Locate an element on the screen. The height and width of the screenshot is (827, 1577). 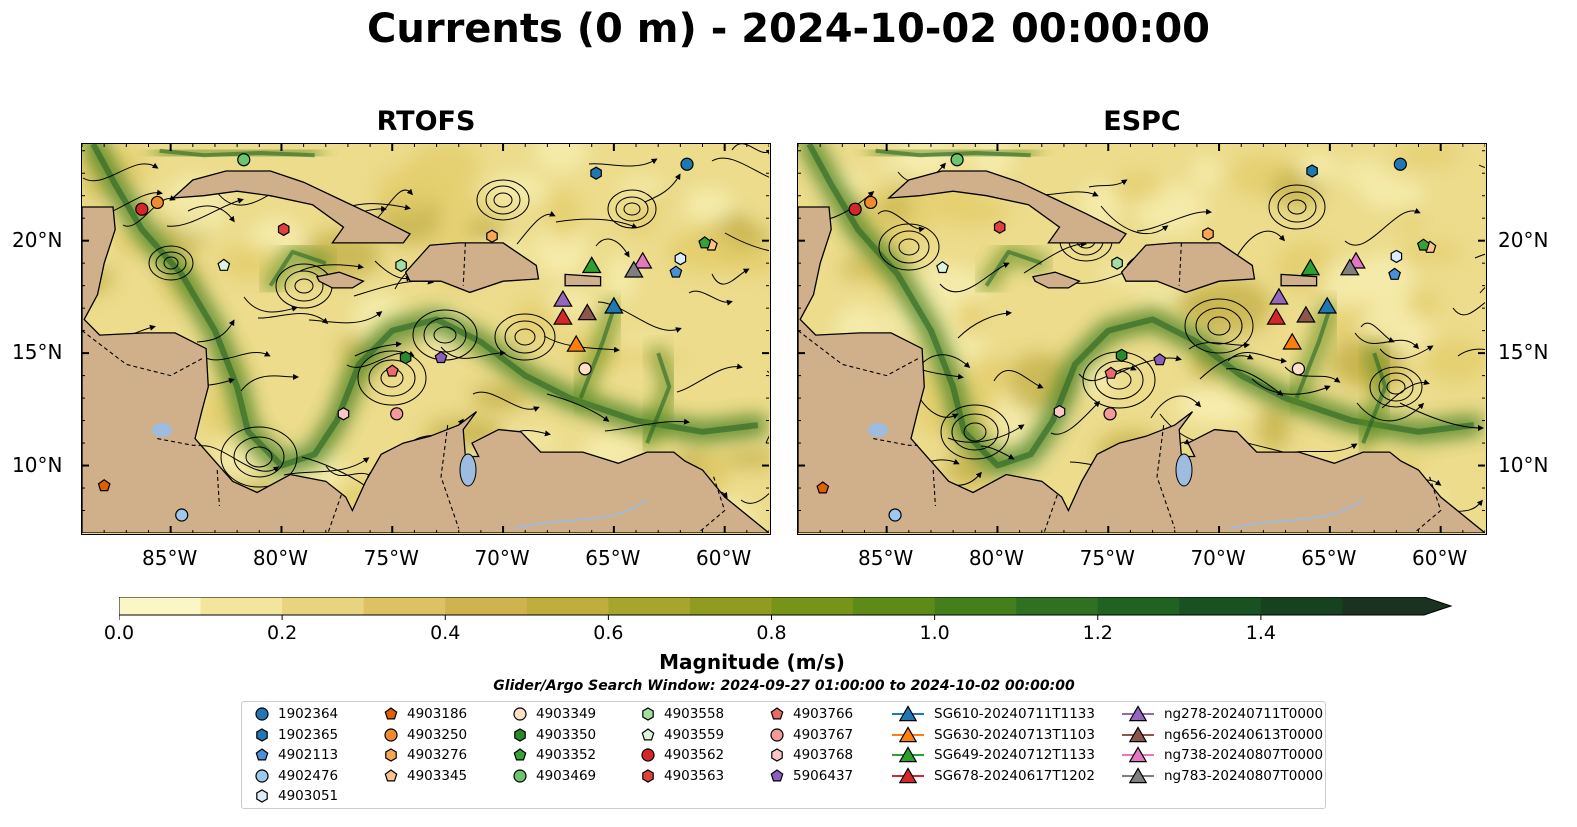
legend-label: 4902476 is located at coordinates (308, 775).